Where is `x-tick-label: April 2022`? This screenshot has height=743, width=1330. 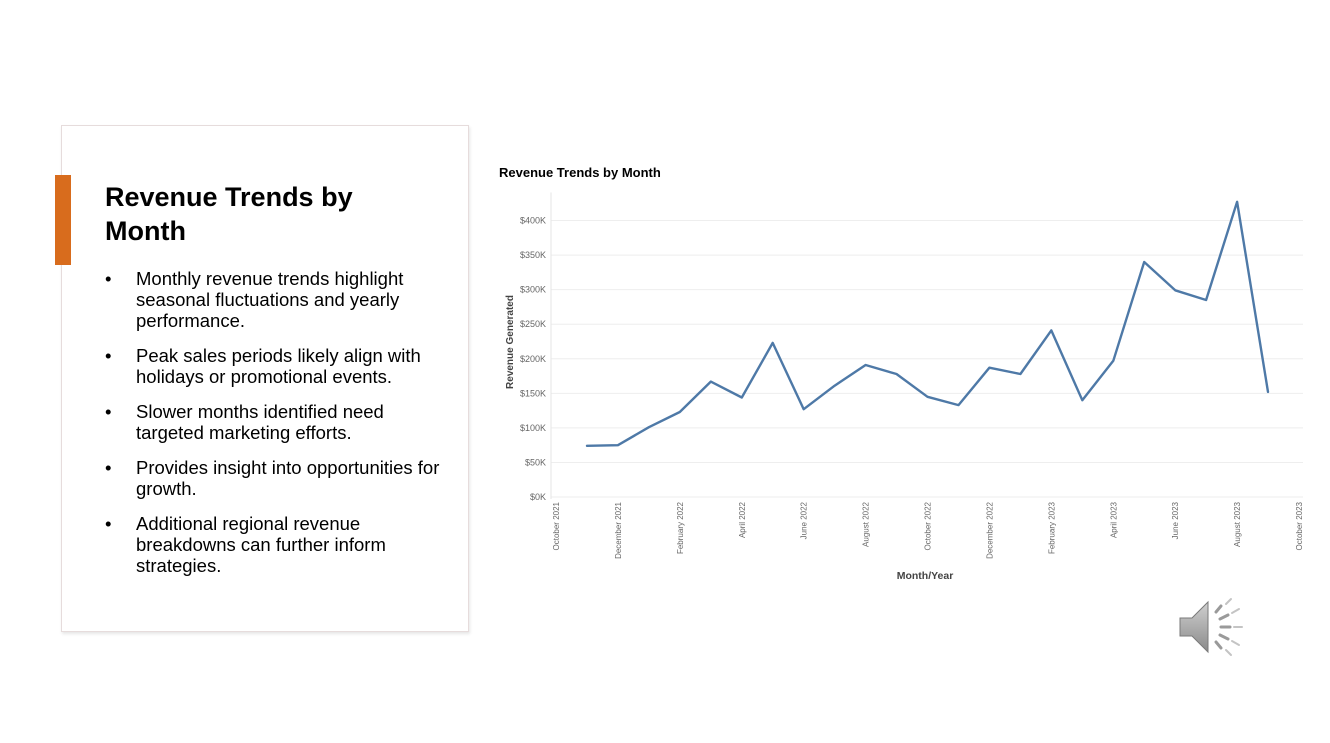 x-tick-label: April 2022 is located at coordinates (742, 519).